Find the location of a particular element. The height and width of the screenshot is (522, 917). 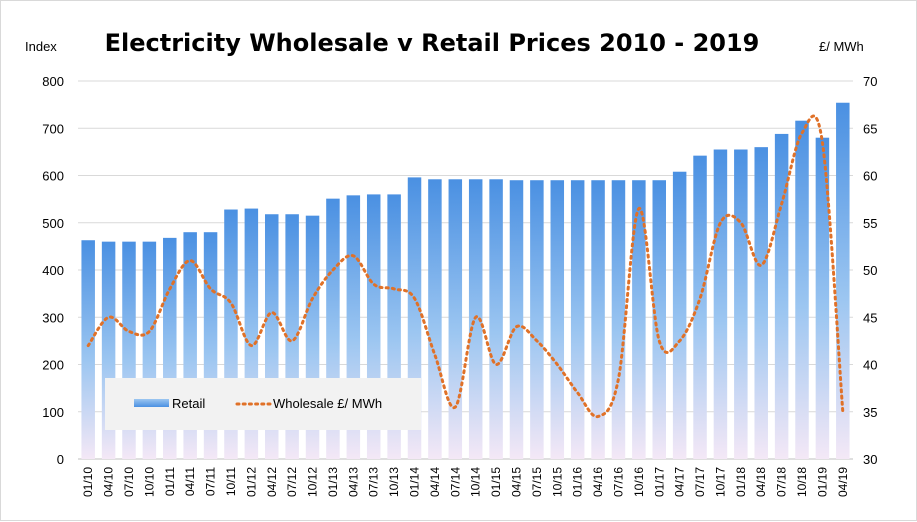

x-tick-label: 07/11 is located at coordinates (211, 481).